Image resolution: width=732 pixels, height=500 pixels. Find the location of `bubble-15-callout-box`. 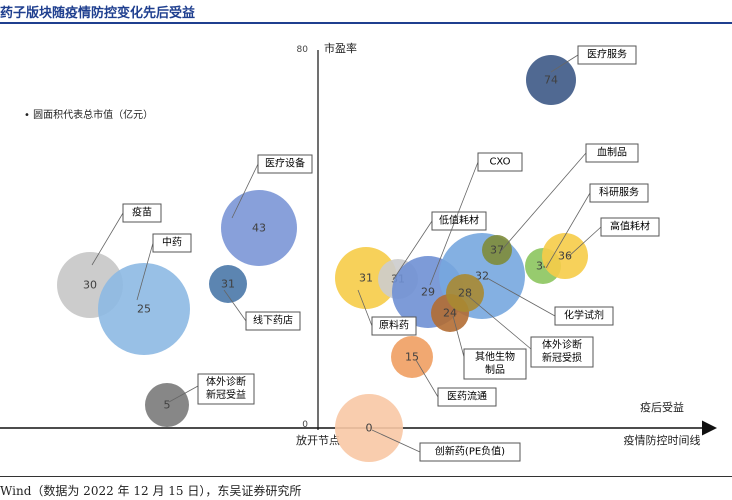

bubble-15-callout-box is located at coordinates (467, 397).